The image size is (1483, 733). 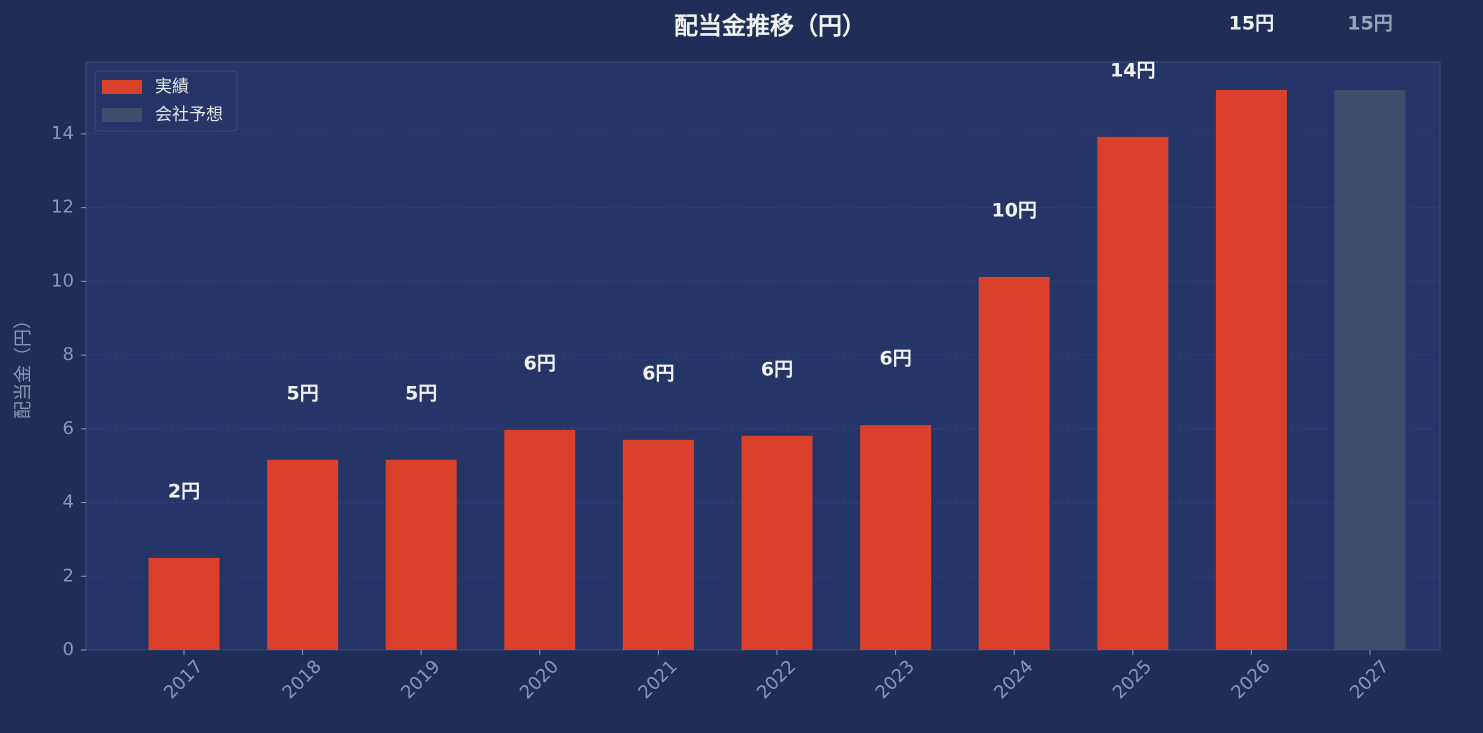 I want to click on x-tick-label: 2018, so click(x=302, y=679).